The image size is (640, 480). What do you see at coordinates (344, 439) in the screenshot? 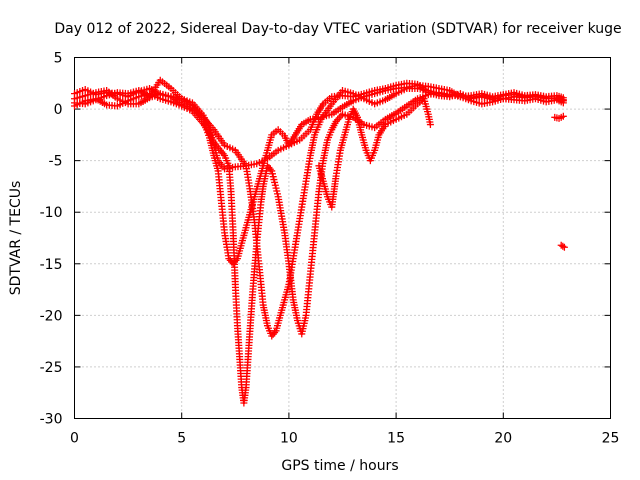
I see `x-tick-labels: 0 5 10 15 20 25` at bounding box center [344, 439].